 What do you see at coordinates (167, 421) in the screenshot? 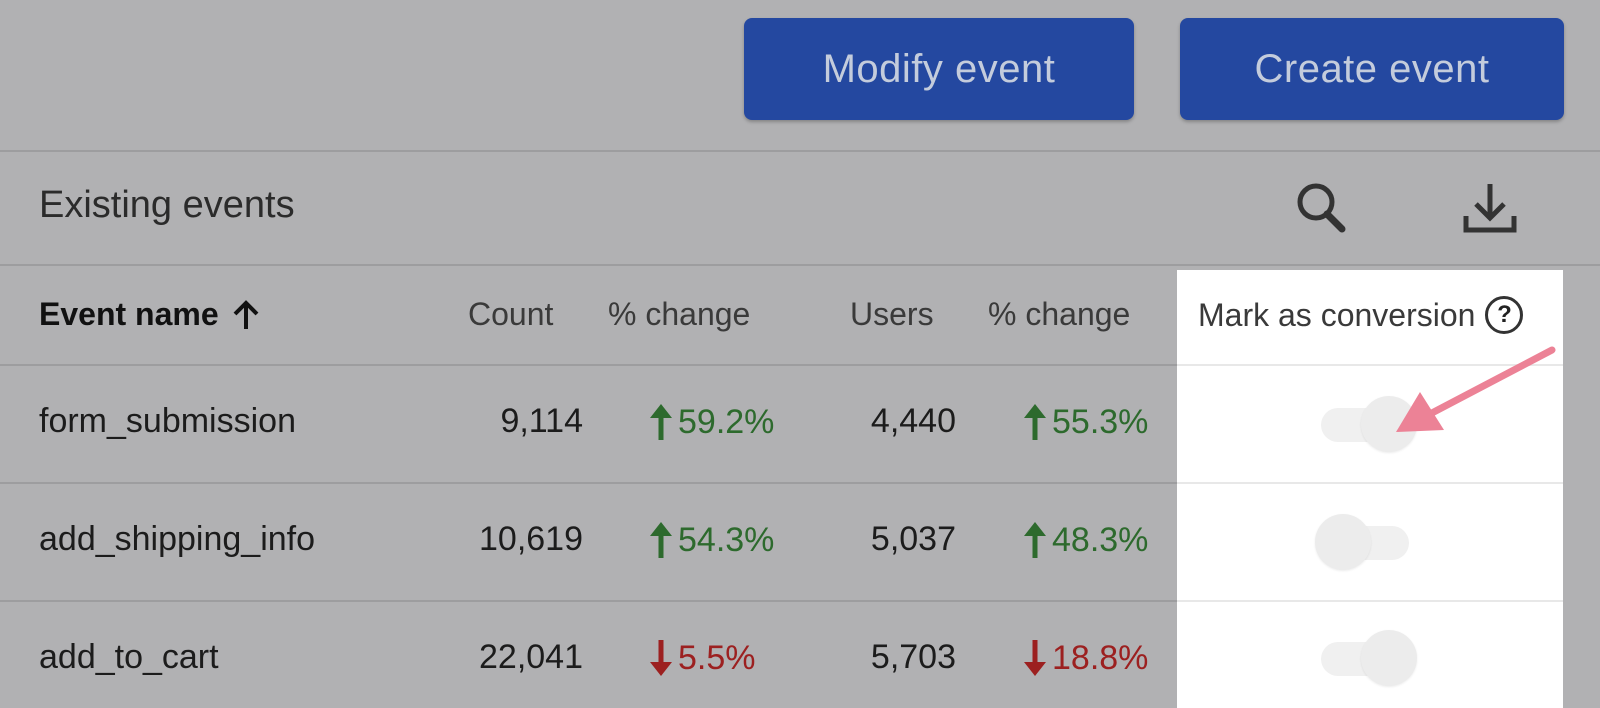
I see `event-name-cell: form_submission` at bounding box center [167, 421].